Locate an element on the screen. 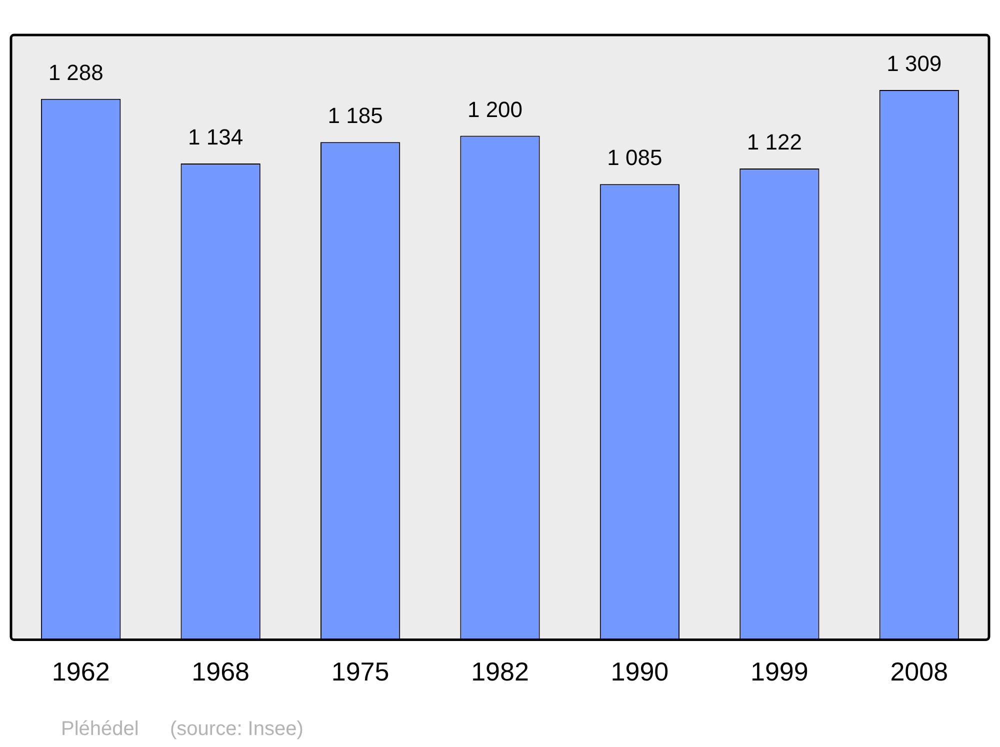 The height and width of the screenshot is (747, 1000). x-tick-label: 1962 is located at coordinates (81, 671).